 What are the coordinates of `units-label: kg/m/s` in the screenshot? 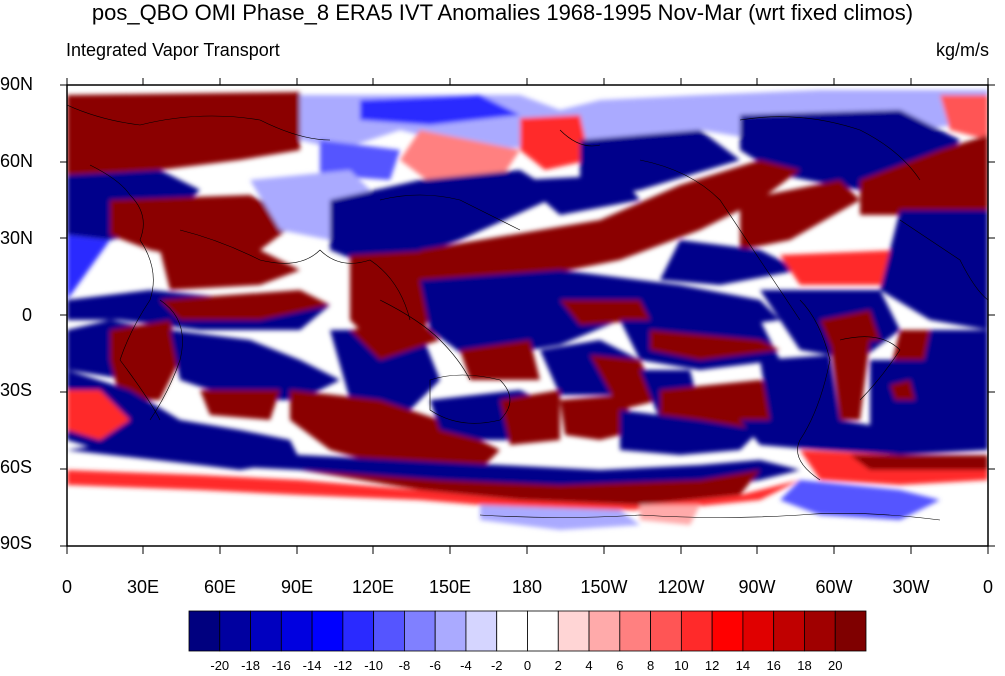 It's located at (962, 50).